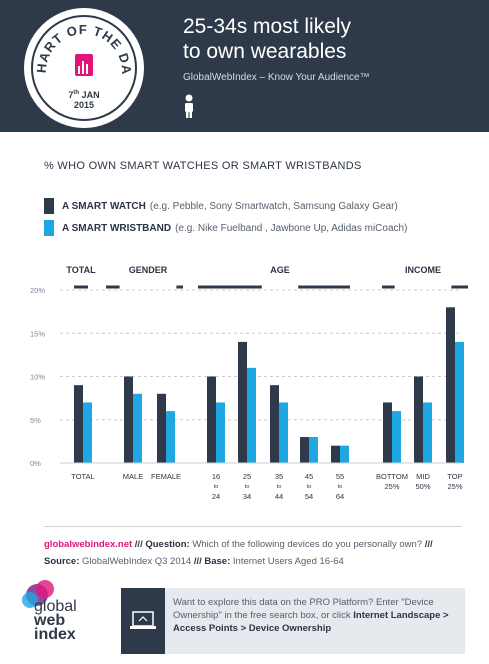 This screenshot has width=489, height=664. I want to click on title-line-2: to own wearables, so click(265, 51).